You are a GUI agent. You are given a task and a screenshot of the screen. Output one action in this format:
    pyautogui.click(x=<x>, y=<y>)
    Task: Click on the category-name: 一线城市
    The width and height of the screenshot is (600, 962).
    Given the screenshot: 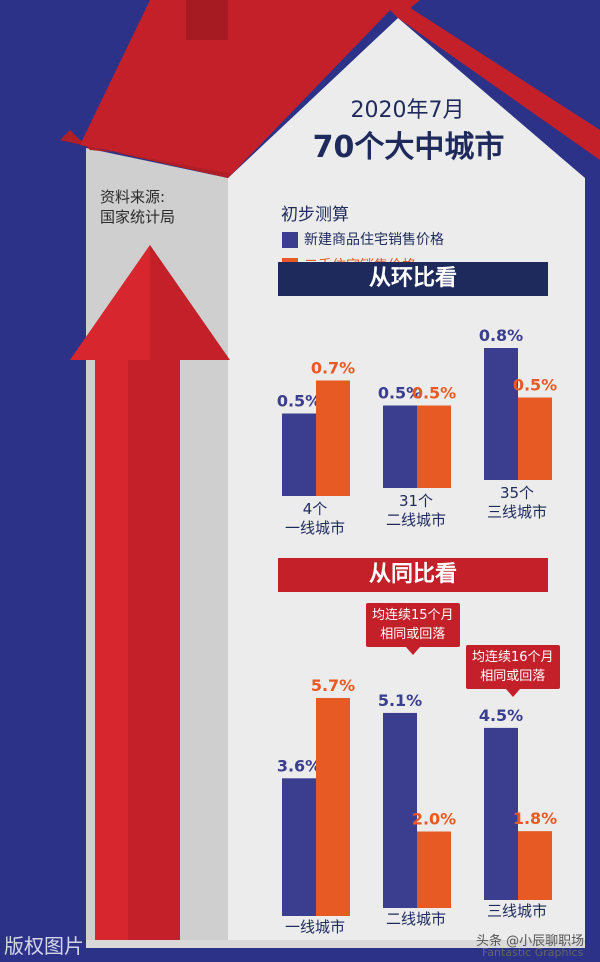 What is the action you would take?
    pyautogui.click(x=314, y=528)
    